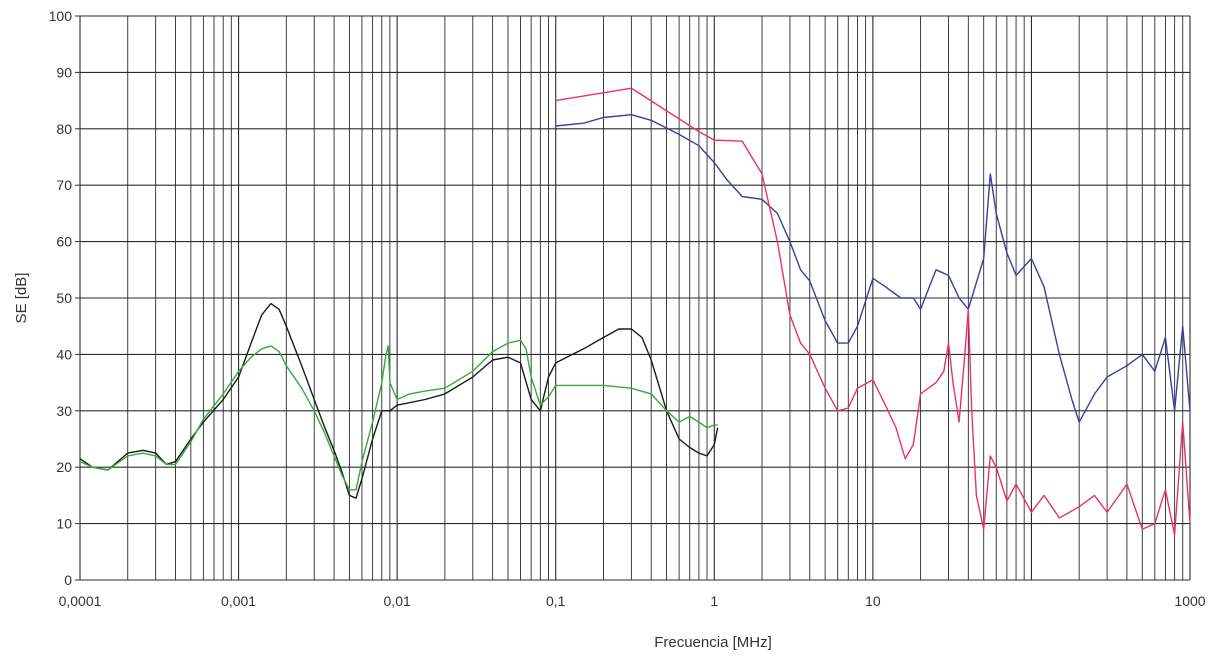 Image resolution: width=1221 pixels, height=657 pixels. What do you see at coordinates (713, 642) in the screenshot?
I see `x-axis-title: Frecuencia [MHz]` at bounding box center [713, 642].